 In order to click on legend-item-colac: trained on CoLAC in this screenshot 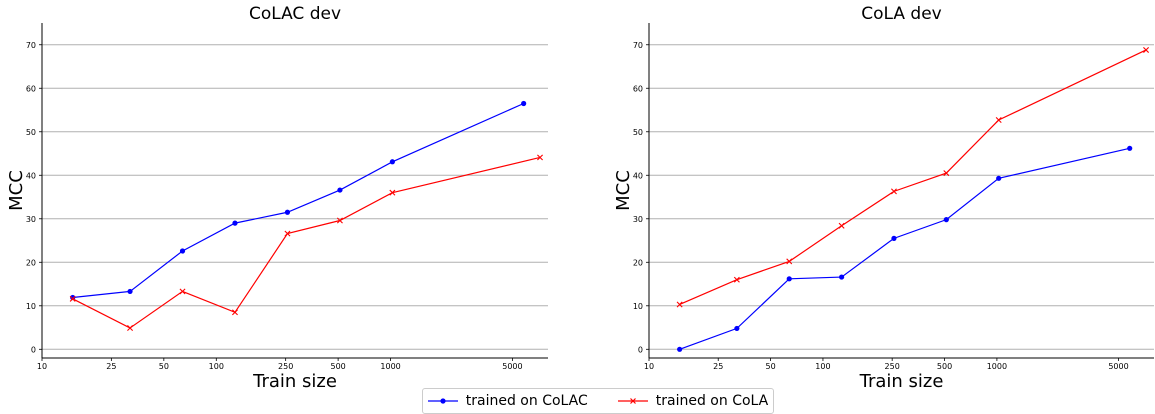, I will do `click(507, 401)`.